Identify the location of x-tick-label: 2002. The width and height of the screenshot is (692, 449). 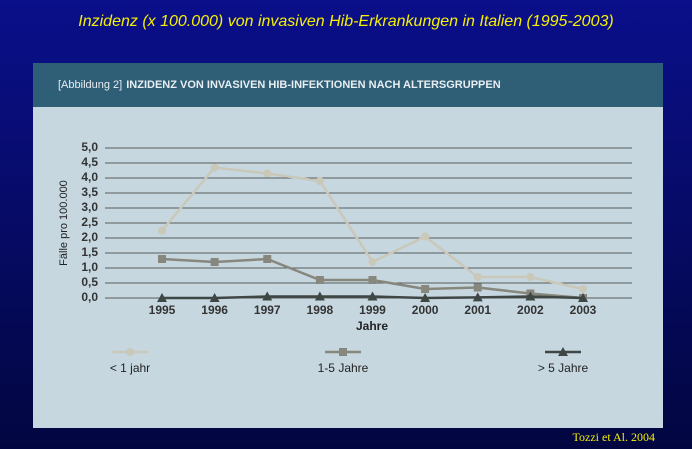
(530, 310).